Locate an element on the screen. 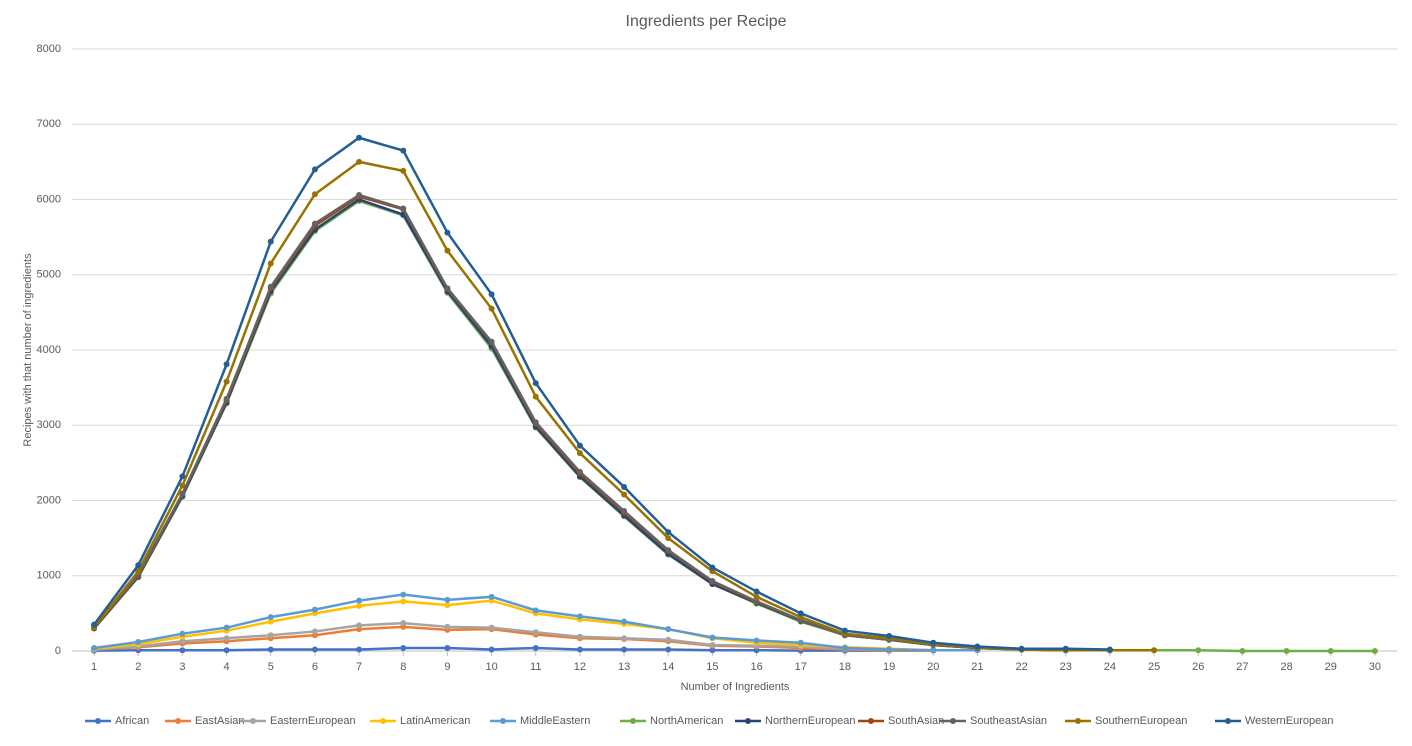  legend-label: SouthAsian is located at coordinates (916, 721).